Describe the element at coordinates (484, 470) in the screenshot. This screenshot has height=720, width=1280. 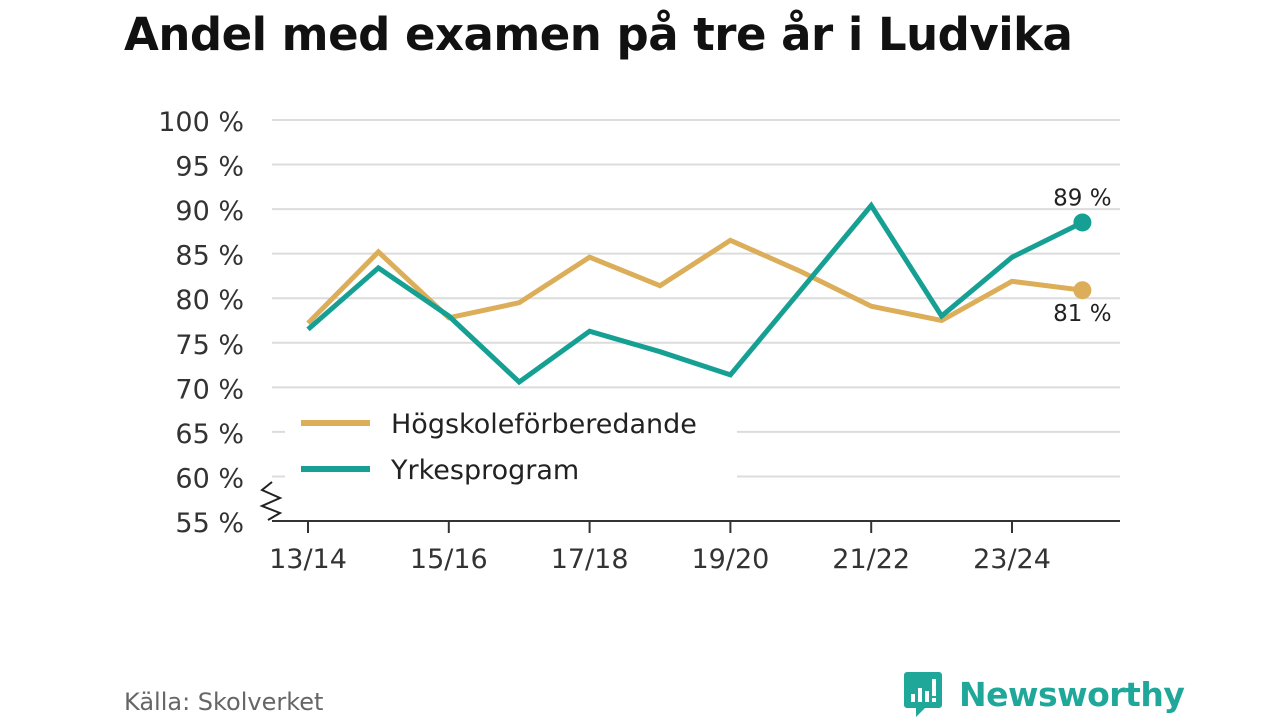
I see `legend-label: Yrkesprogram` at that location.